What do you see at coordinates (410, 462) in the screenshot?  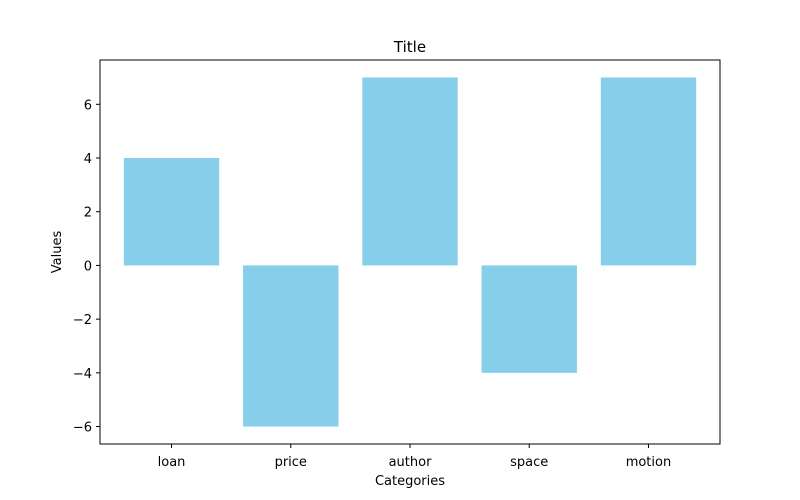 I see `x-tick-label: author` at bounding box center [410, 462].